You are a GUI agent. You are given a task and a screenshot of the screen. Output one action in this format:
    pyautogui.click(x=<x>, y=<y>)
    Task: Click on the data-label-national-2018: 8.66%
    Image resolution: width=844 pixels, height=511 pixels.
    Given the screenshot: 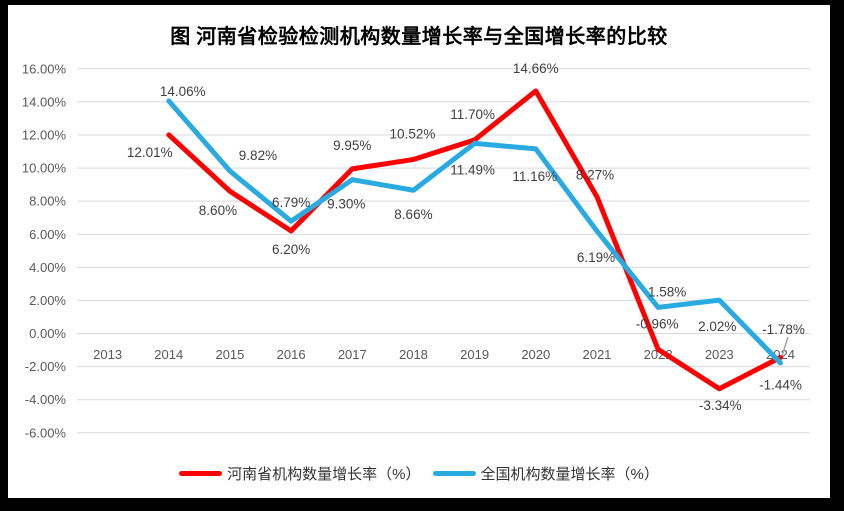 What is the action you would take?
    pyautogui.click(x=413, y=214)
    